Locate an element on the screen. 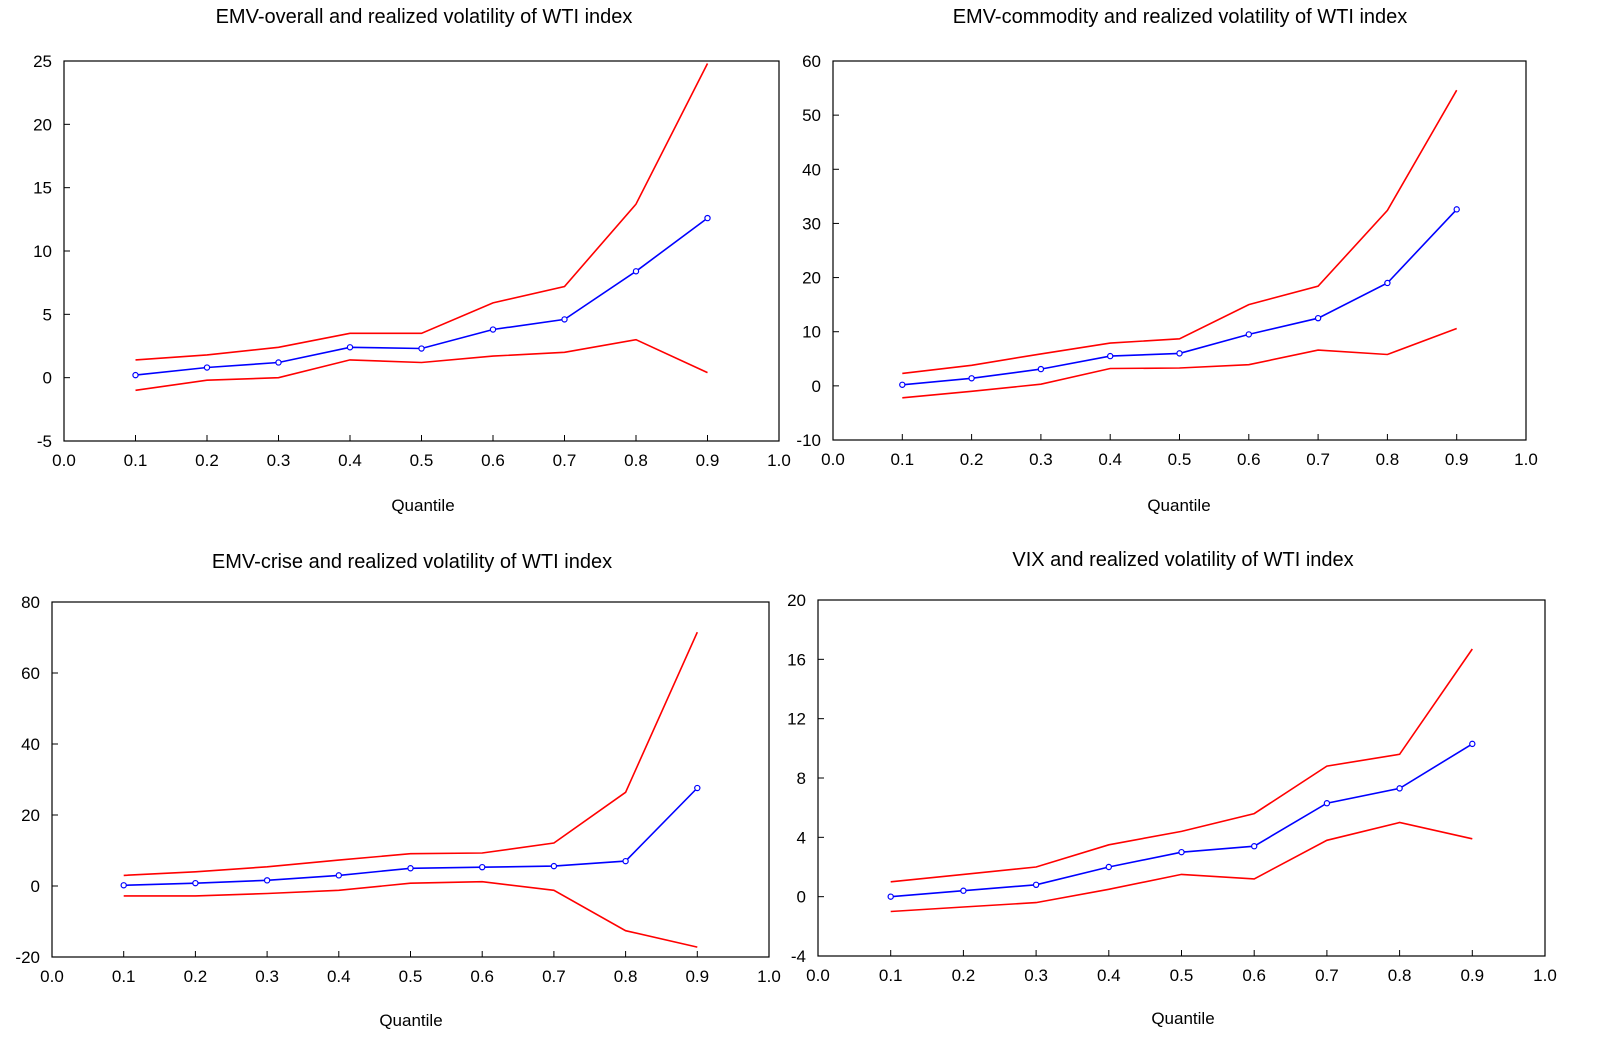 The image size is (1604, 1056). y-tick-label: 30 is located at coordinates (811, 223).